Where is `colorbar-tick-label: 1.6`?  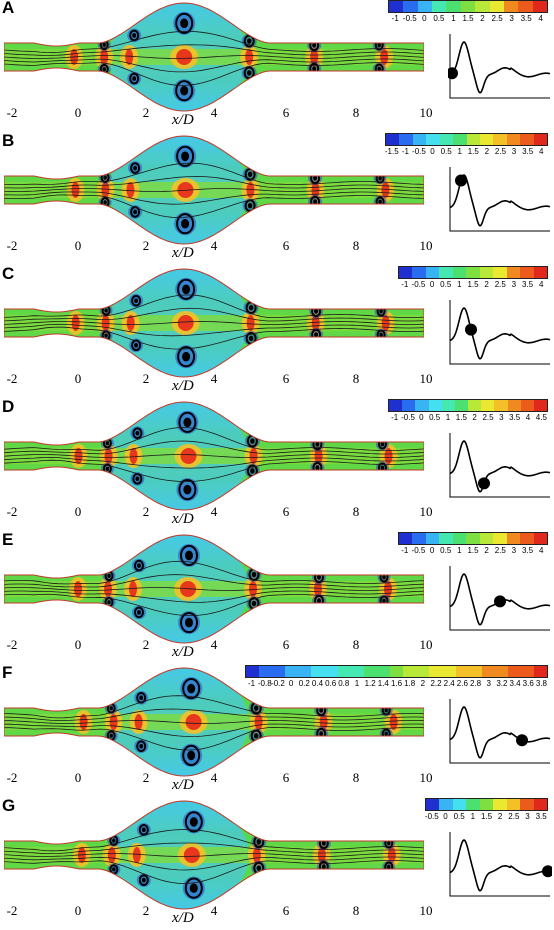 colorbar-tick-label: 1.6 is located at coordinates (396, 683).